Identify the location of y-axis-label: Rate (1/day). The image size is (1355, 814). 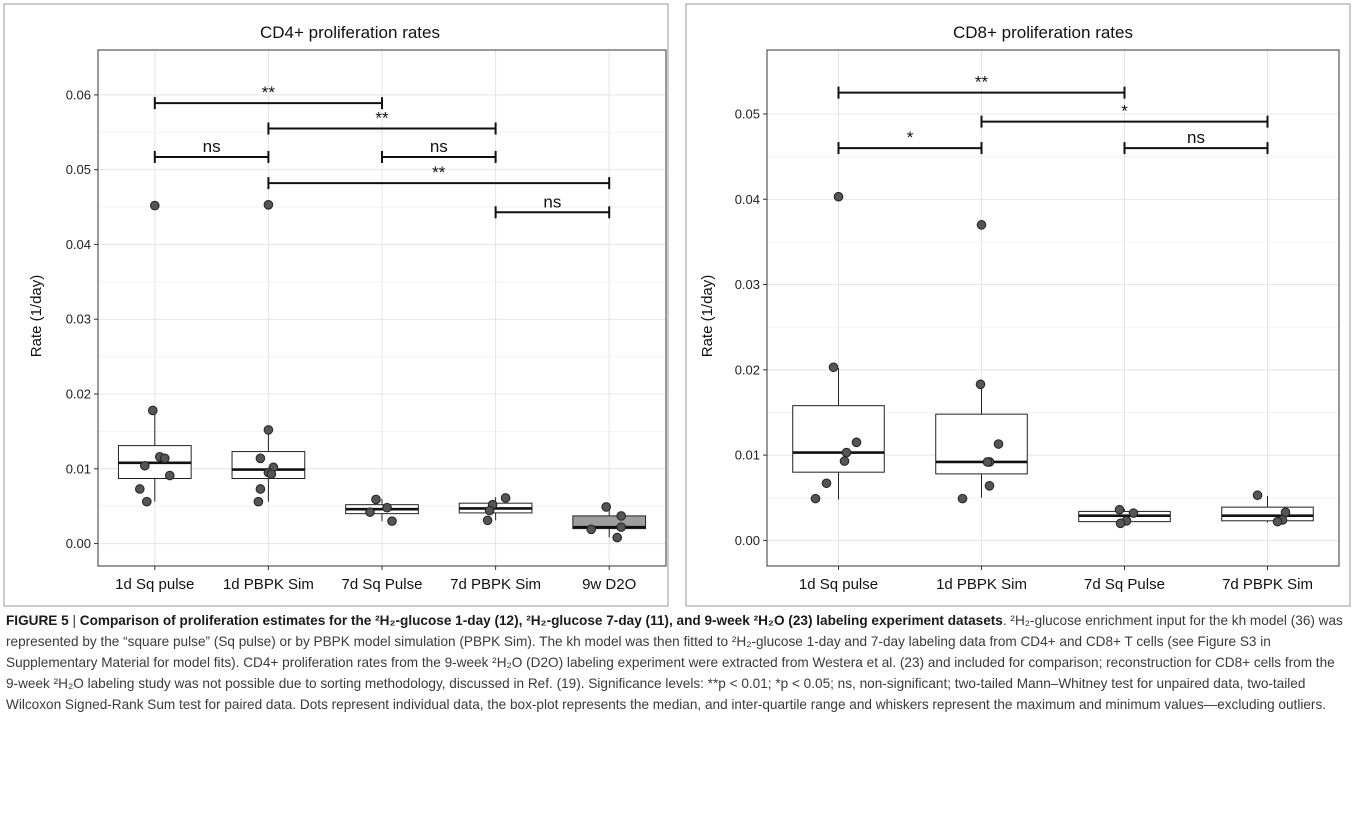
(707, 316).